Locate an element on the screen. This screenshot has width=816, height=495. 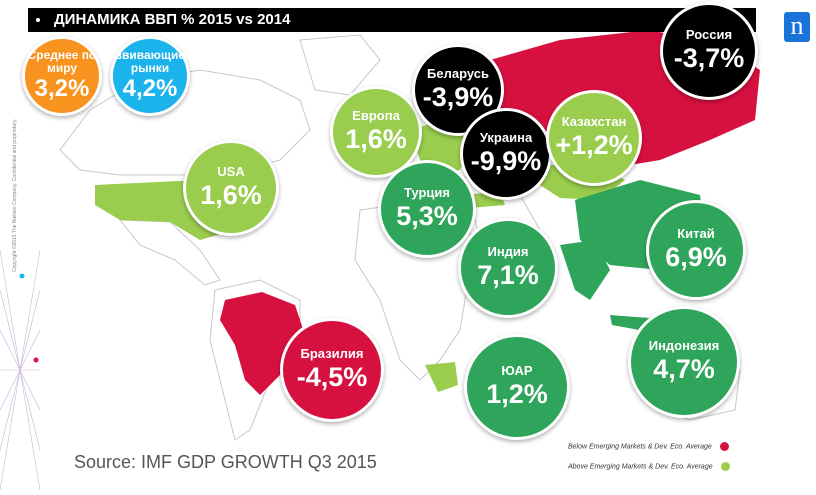
bubble-value: -3,9% is located at coordinates (458, 97).